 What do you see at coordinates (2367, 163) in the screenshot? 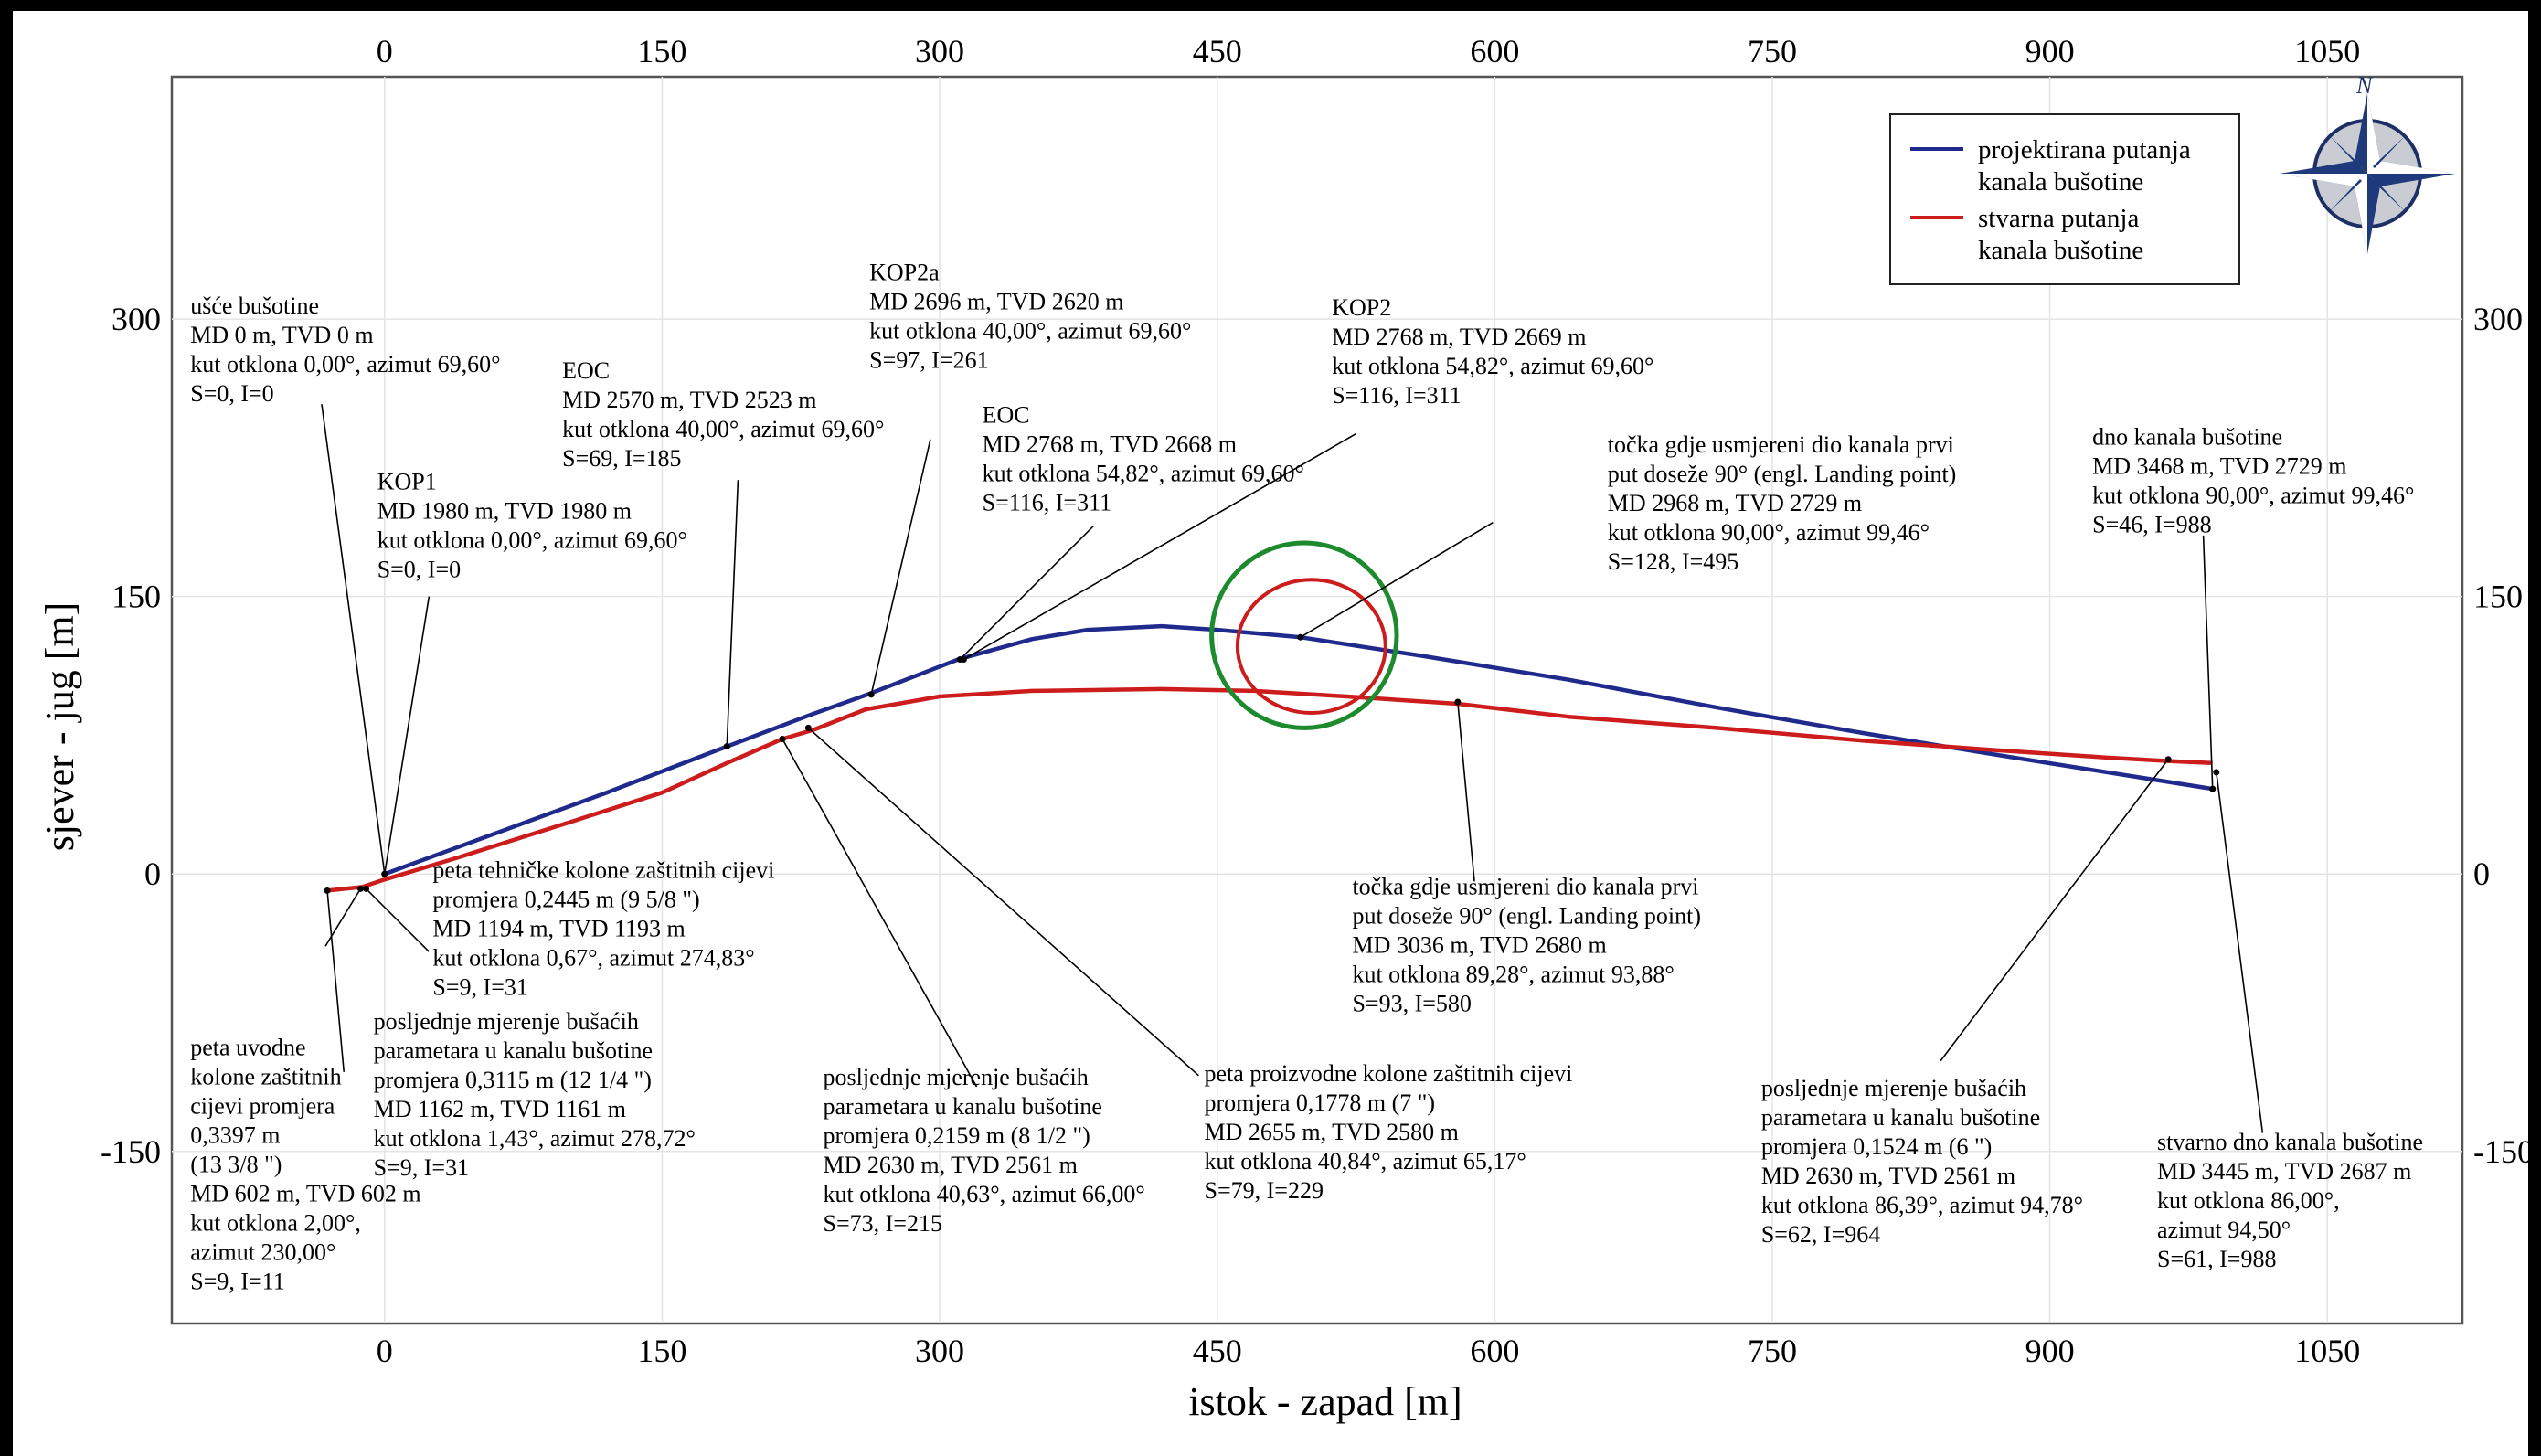
I see `compass-rose-icon: N` at bounding box center [2367, 163].